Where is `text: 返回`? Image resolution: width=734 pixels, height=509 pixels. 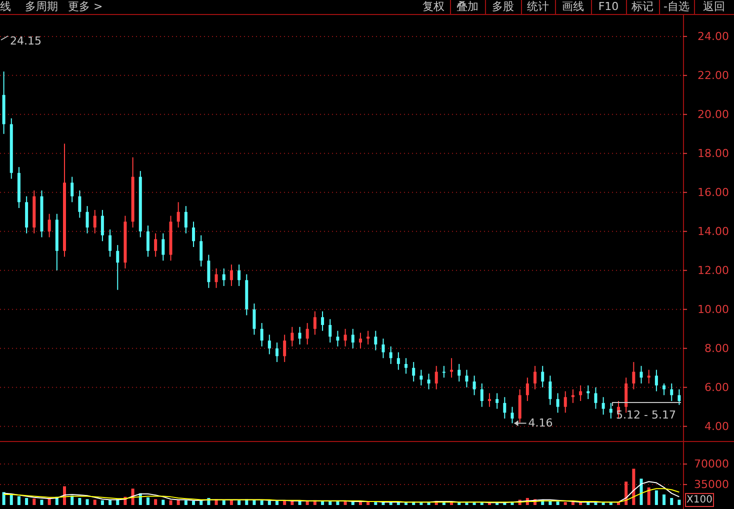 text: 返回 is located at coordinates (714, 6).